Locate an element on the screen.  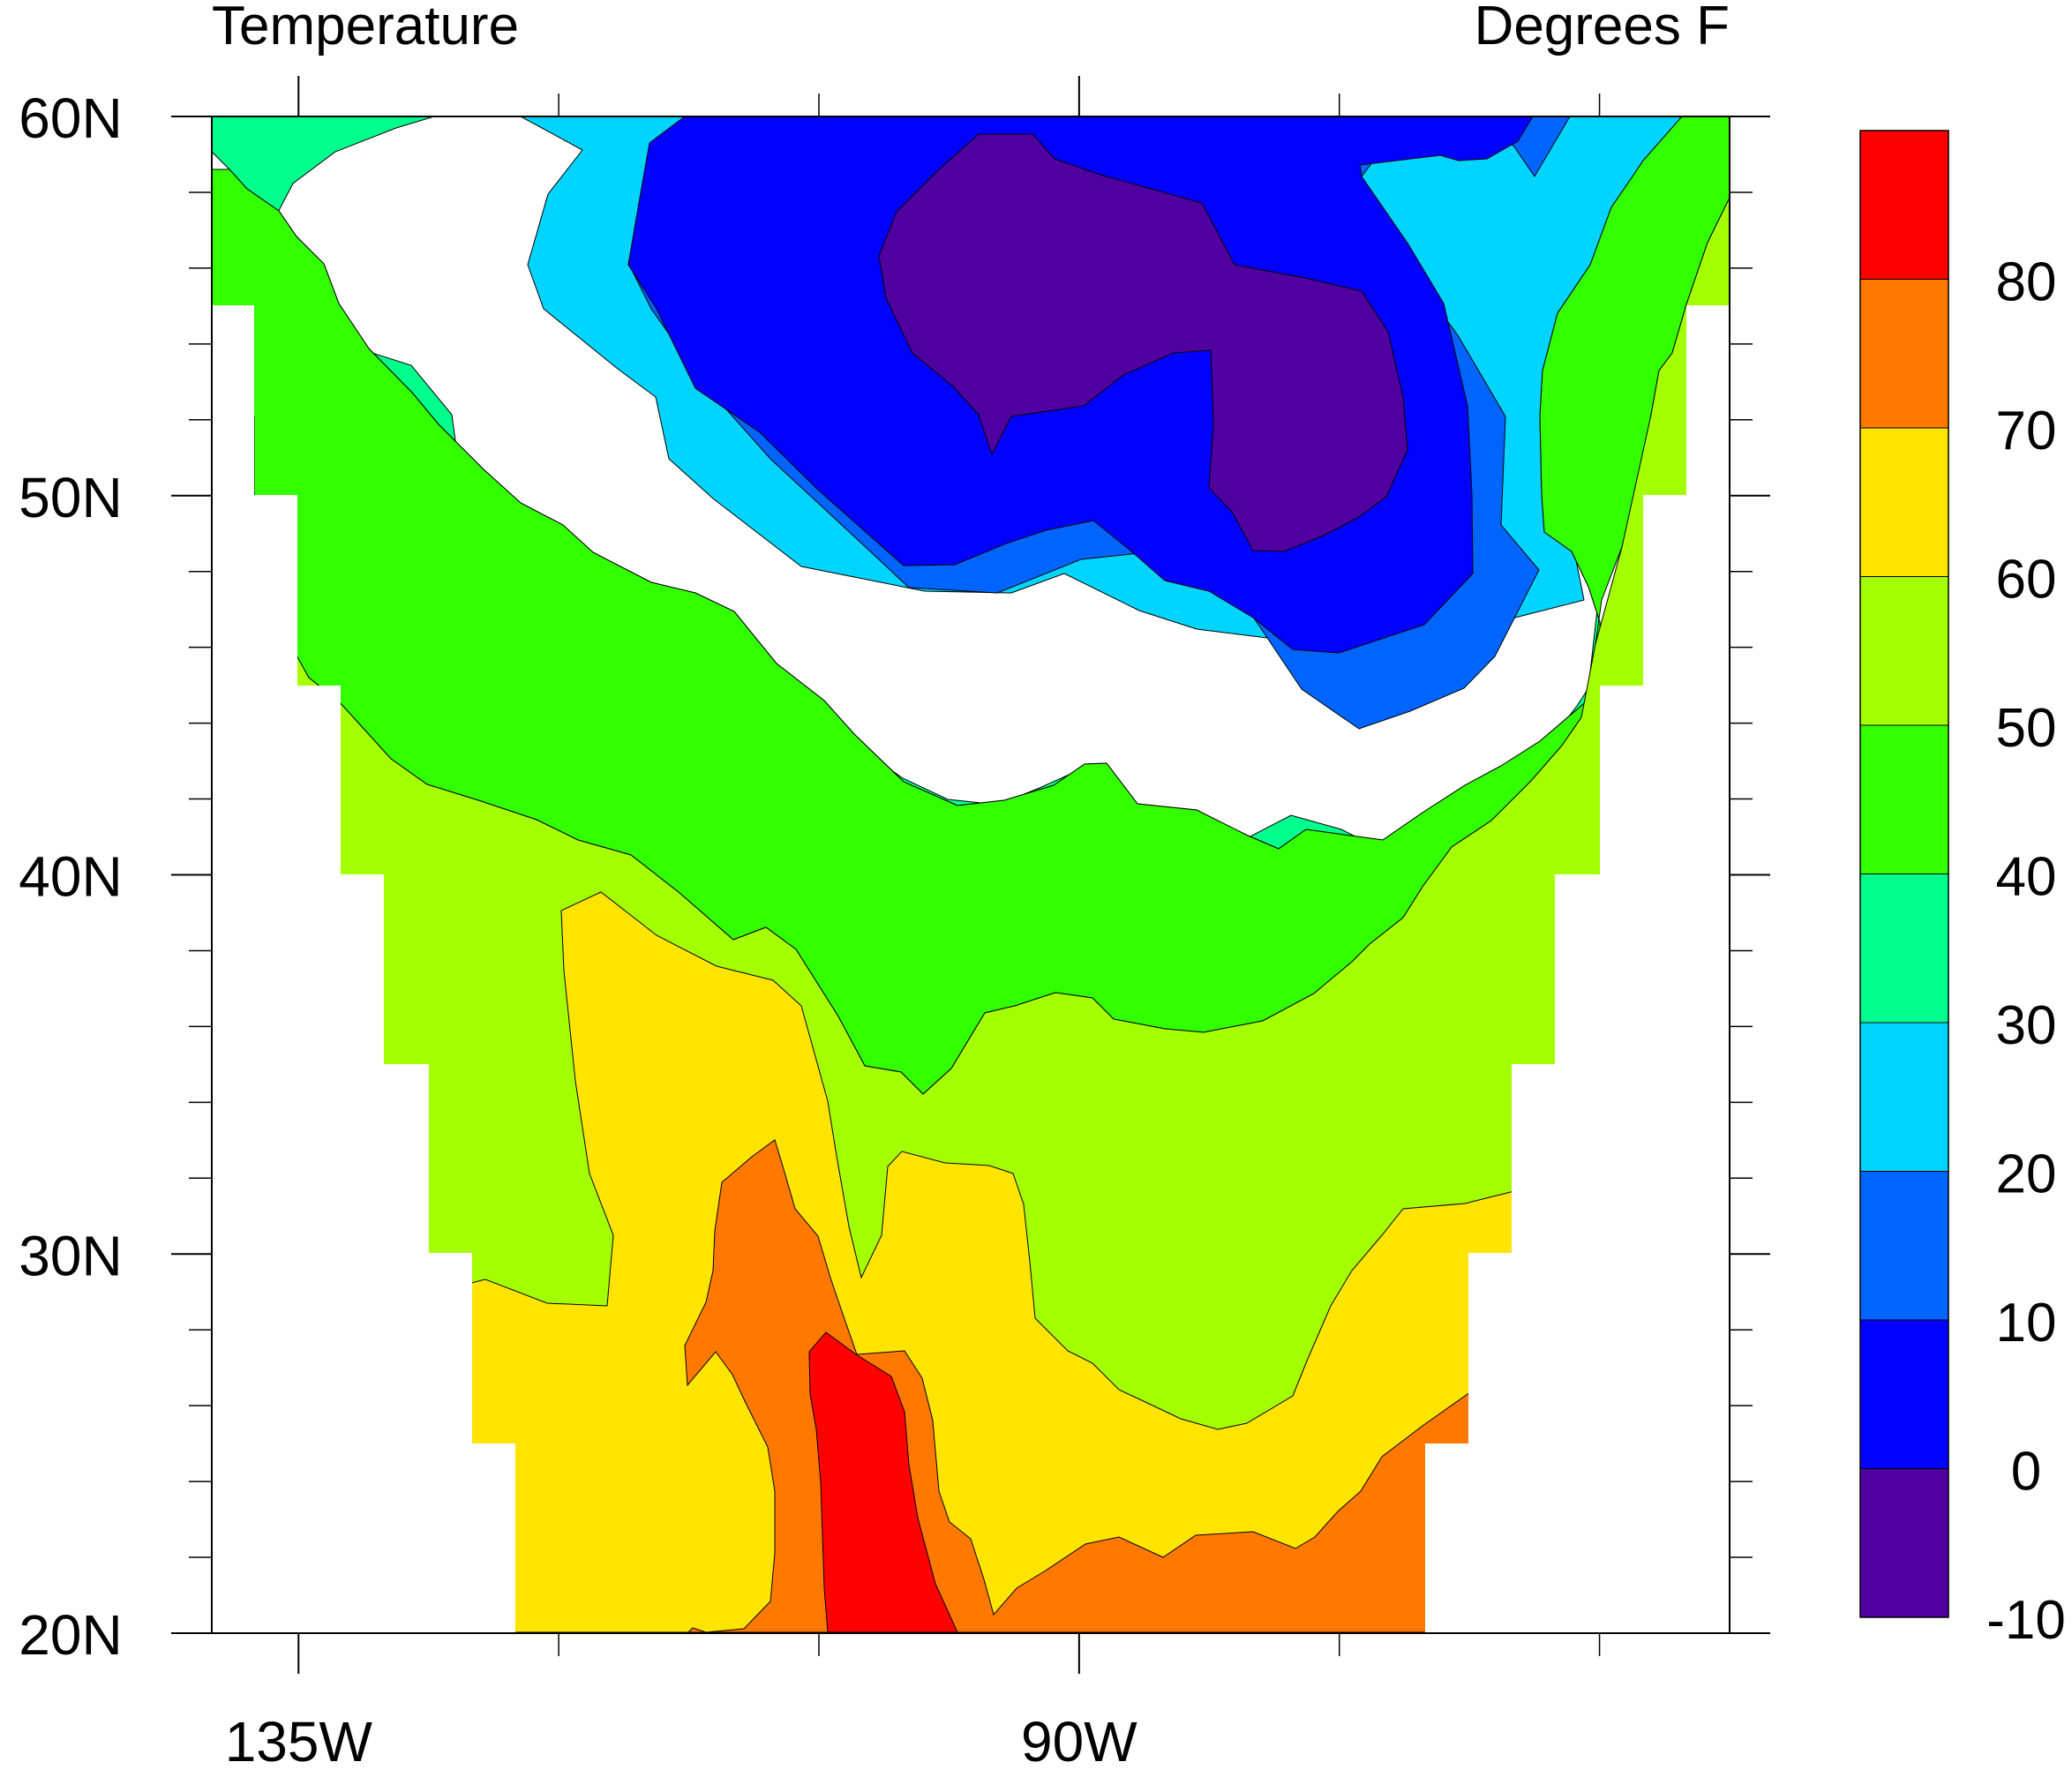
y-tick-label: 40N is located at coordinates (71, 877).